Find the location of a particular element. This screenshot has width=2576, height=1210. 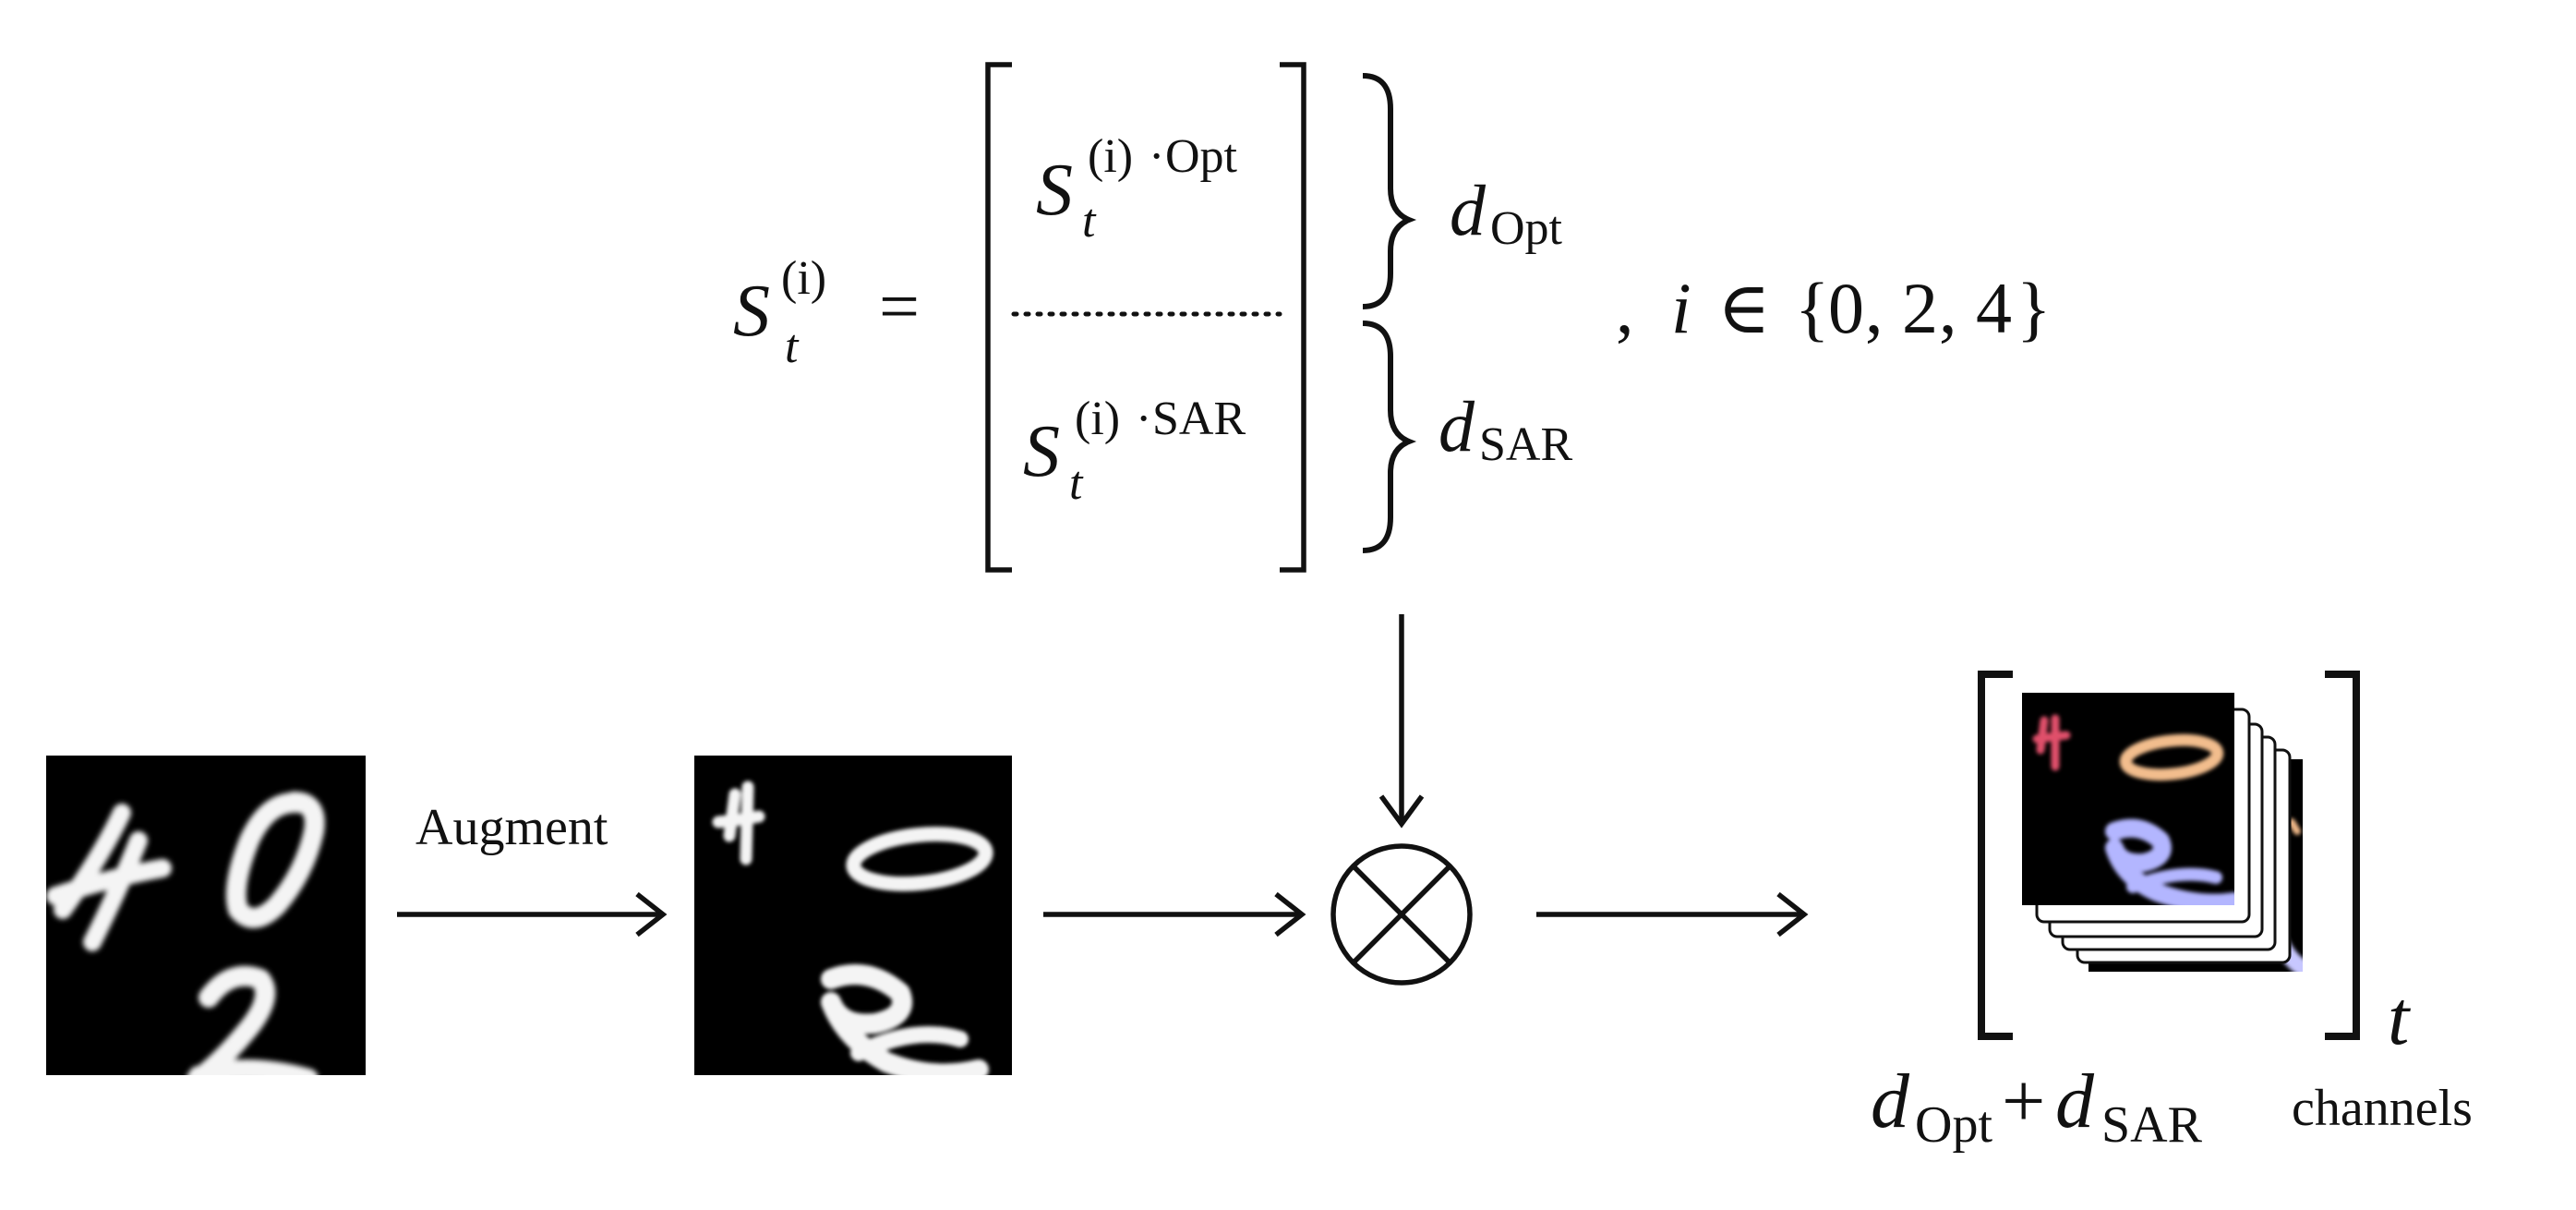

d-opt-label: d Opt is located at coordinates (1506, 212).